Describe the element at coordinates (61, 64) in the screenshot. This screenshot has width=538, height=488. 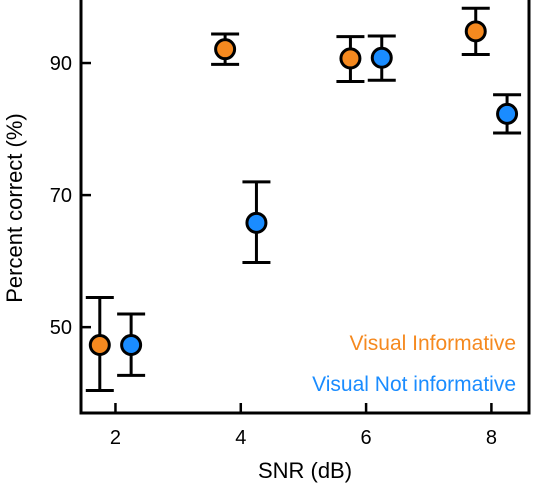
I see `y-tick-label: 90` at that location.